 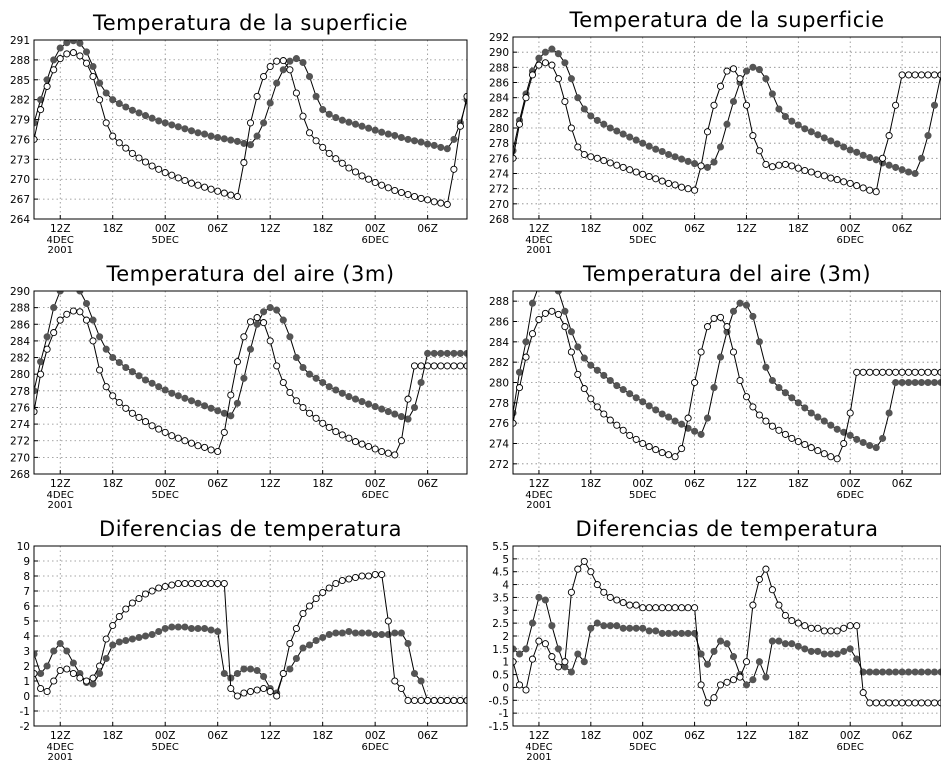 I want to click on x-tick-sublabel: 2001, so click(x=60, y=250).